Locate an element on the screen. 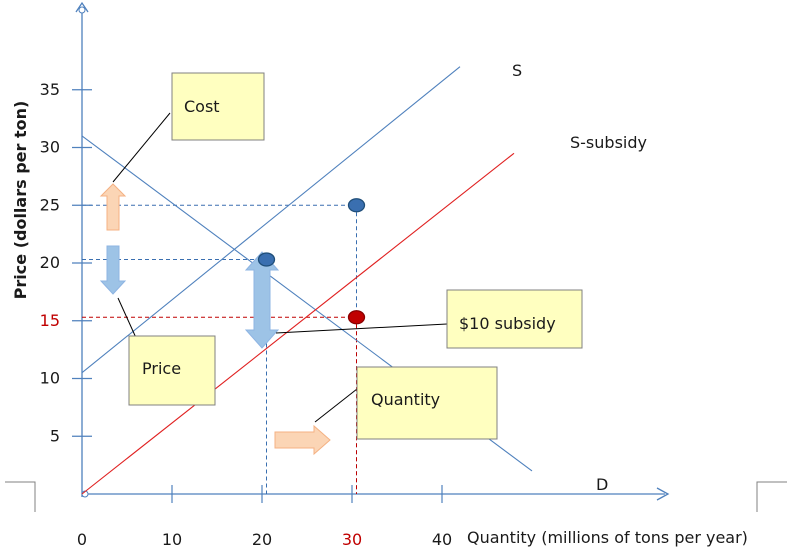 The image size is (802, 559). x-axis-arrow is located at coordinates (663, 494).